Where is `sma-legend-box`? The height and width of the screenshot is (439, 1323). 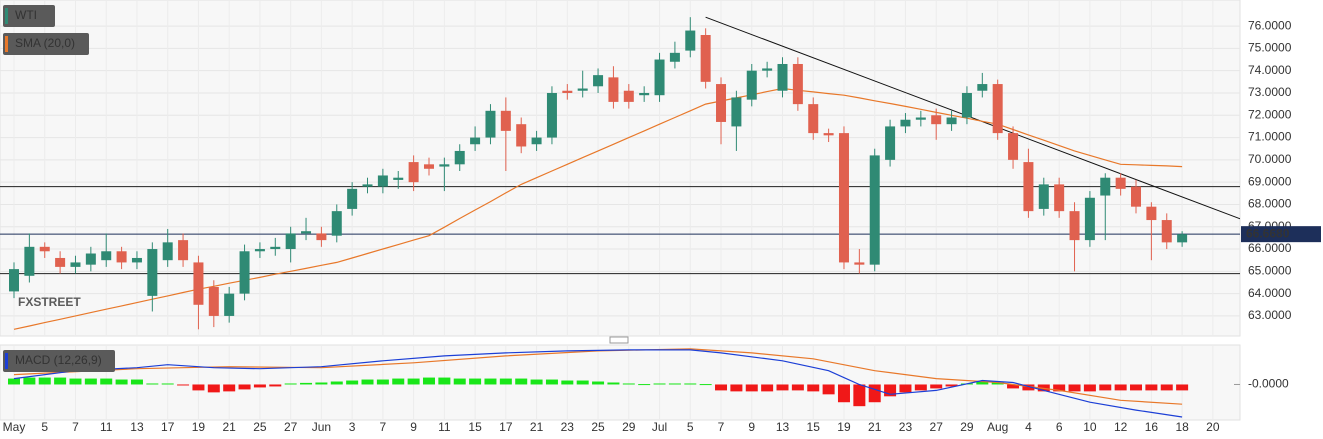
sma-legend-box is located at coordinates (46, 44).